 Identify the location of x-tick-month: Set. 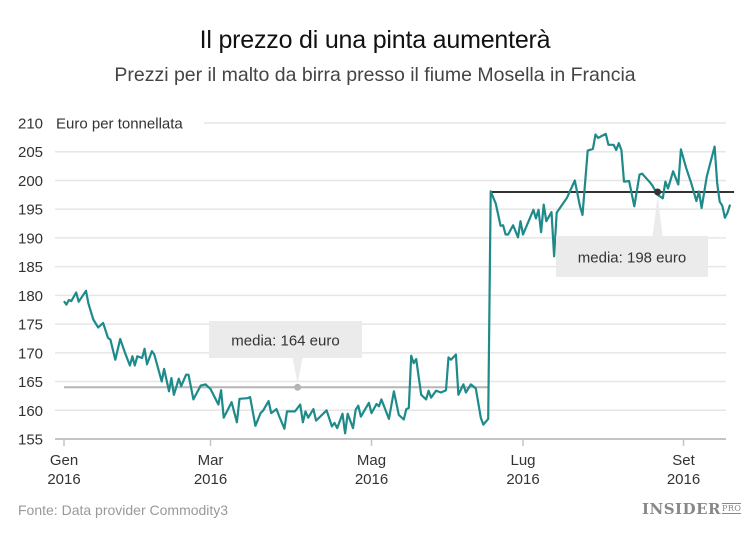
(683, 460).